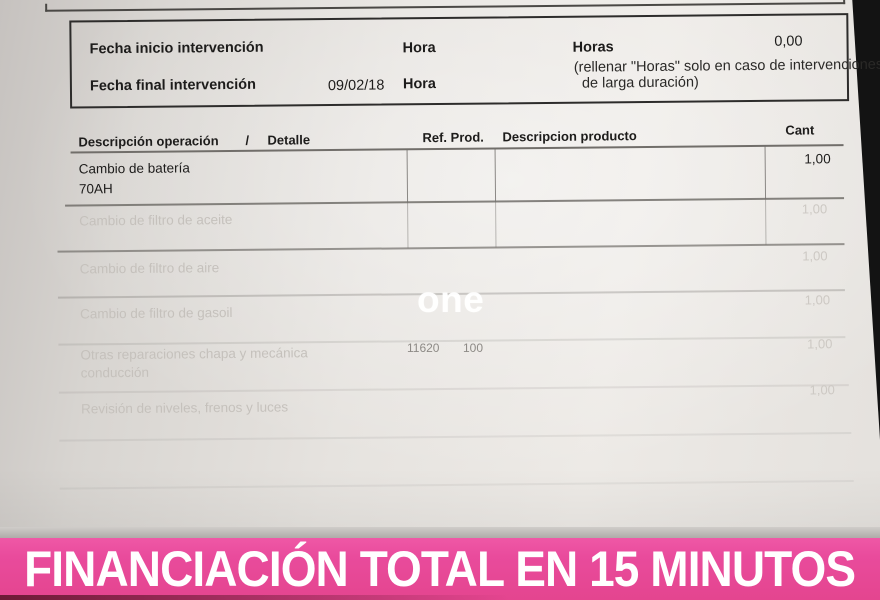 The image size is (880, 600). What do you see at coordinates (445, 7) in the screenshot?
I see `upper-box-bottom-edge` at bounding box center [445, 7].